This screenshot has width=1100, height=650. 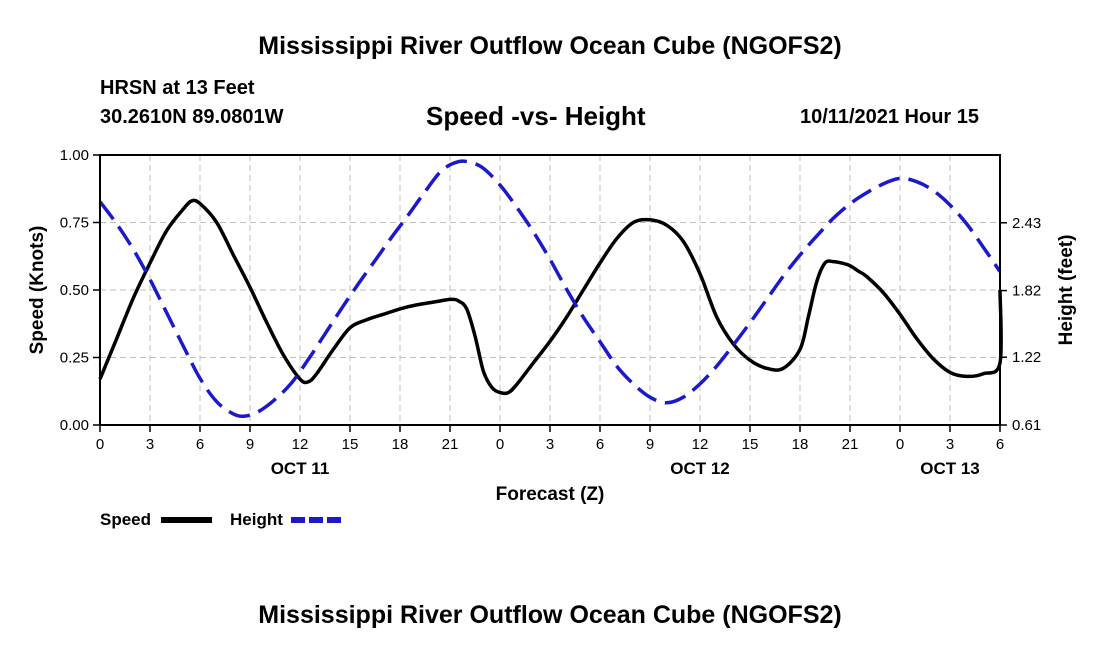 I want to click on legend-speed-label: Speed, so click(x=125, y=519).